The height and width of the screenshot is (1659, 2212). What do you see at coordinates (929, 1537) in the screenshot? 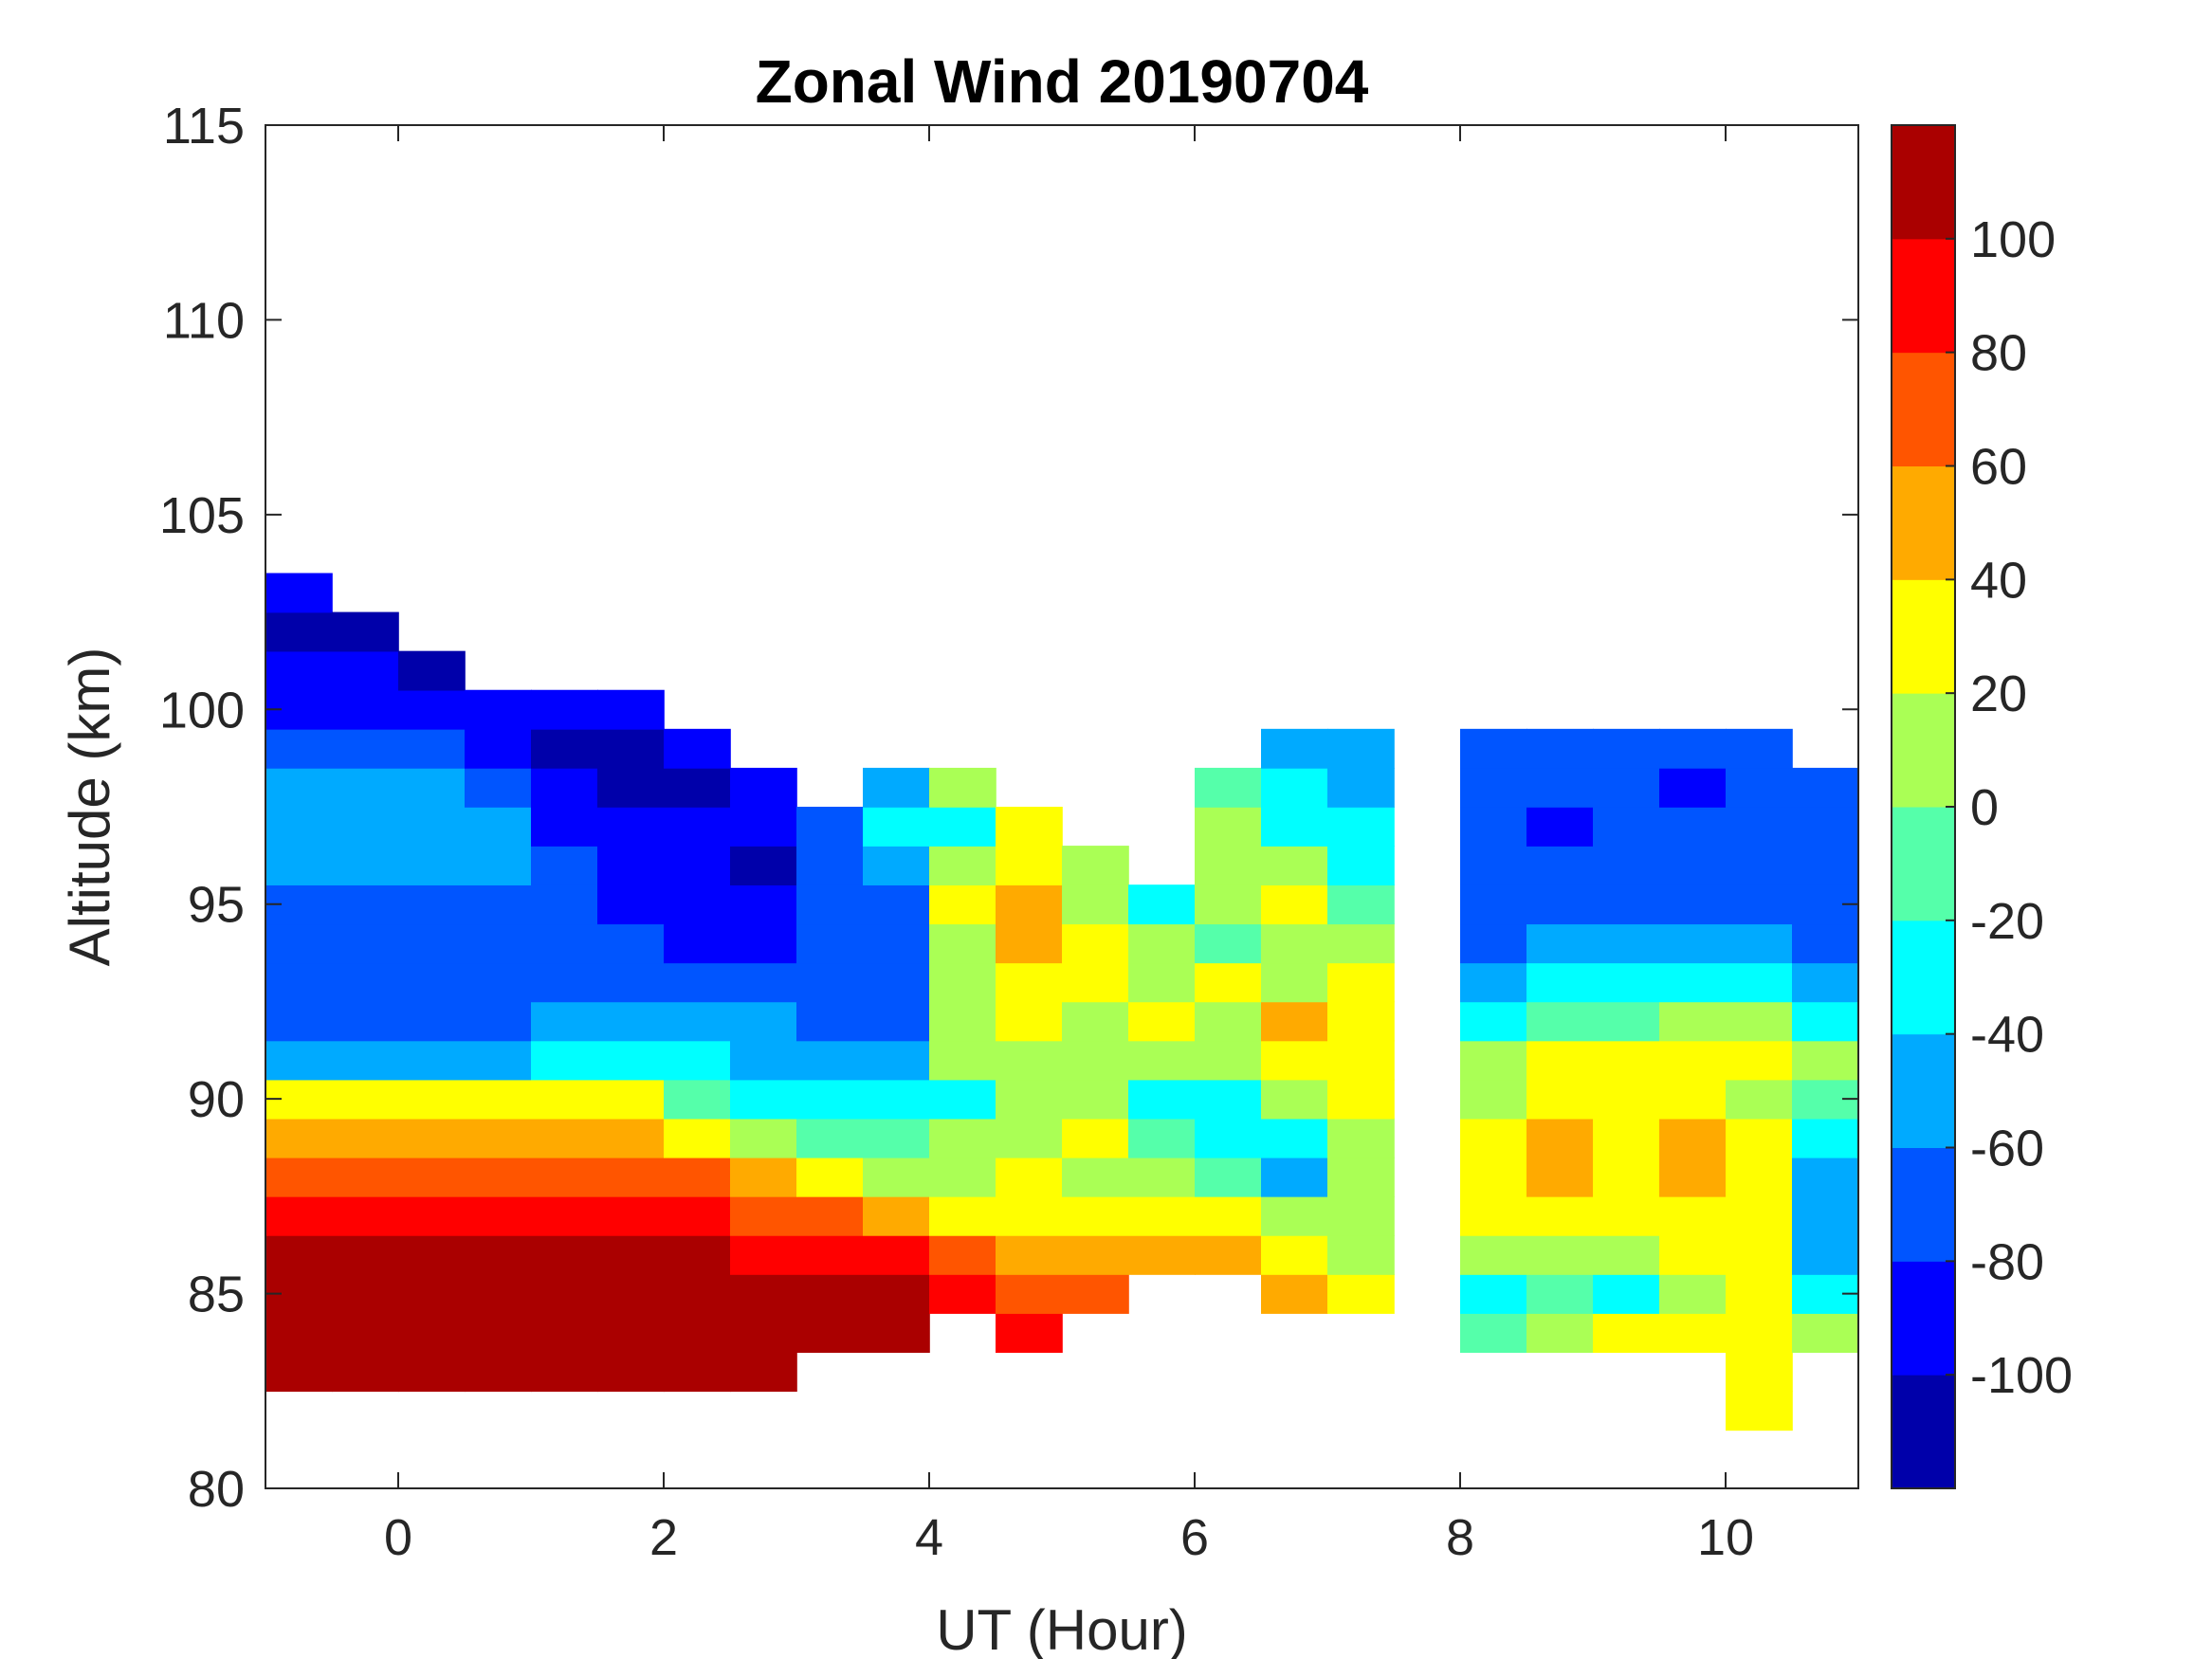
I see `x-tick-label: 4` at bounding box center [929, 1537].